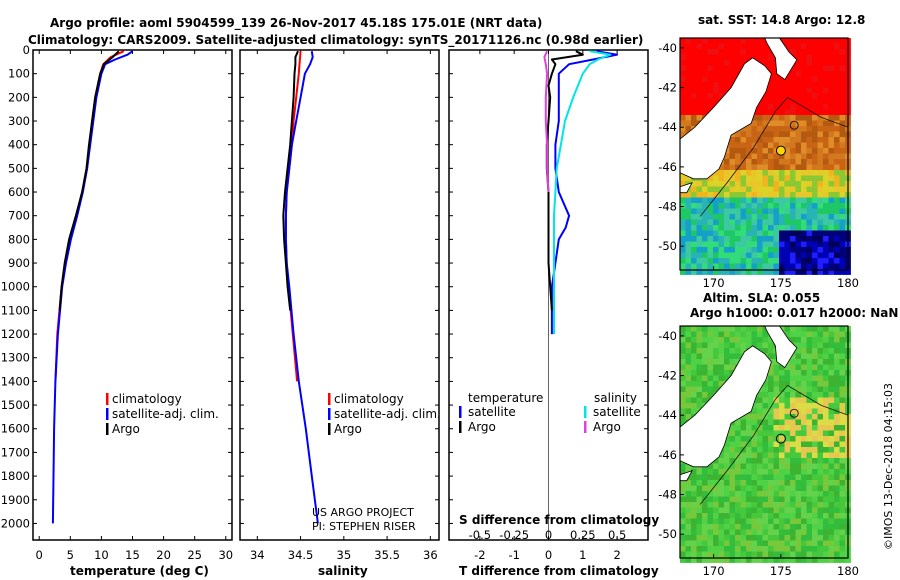 This screenshot has width=900, height=580. What do you see at coordinates (89, 216) in the screenshot?
I see `series-climatology` at bounding box center [89, 216].